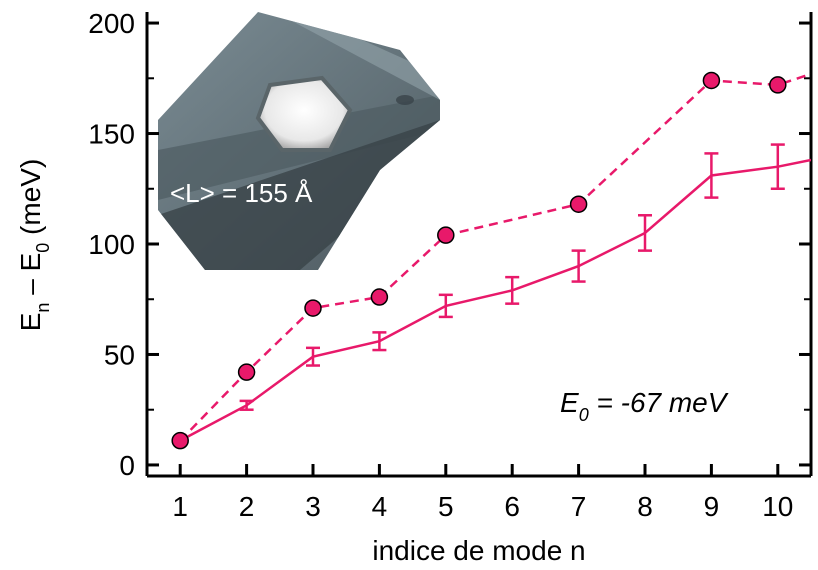 This screenshot has width=818, height=570. Describe the element at coordinates (30, 322) in the screenshot. I see `y-axis-title-base: E` at that location.